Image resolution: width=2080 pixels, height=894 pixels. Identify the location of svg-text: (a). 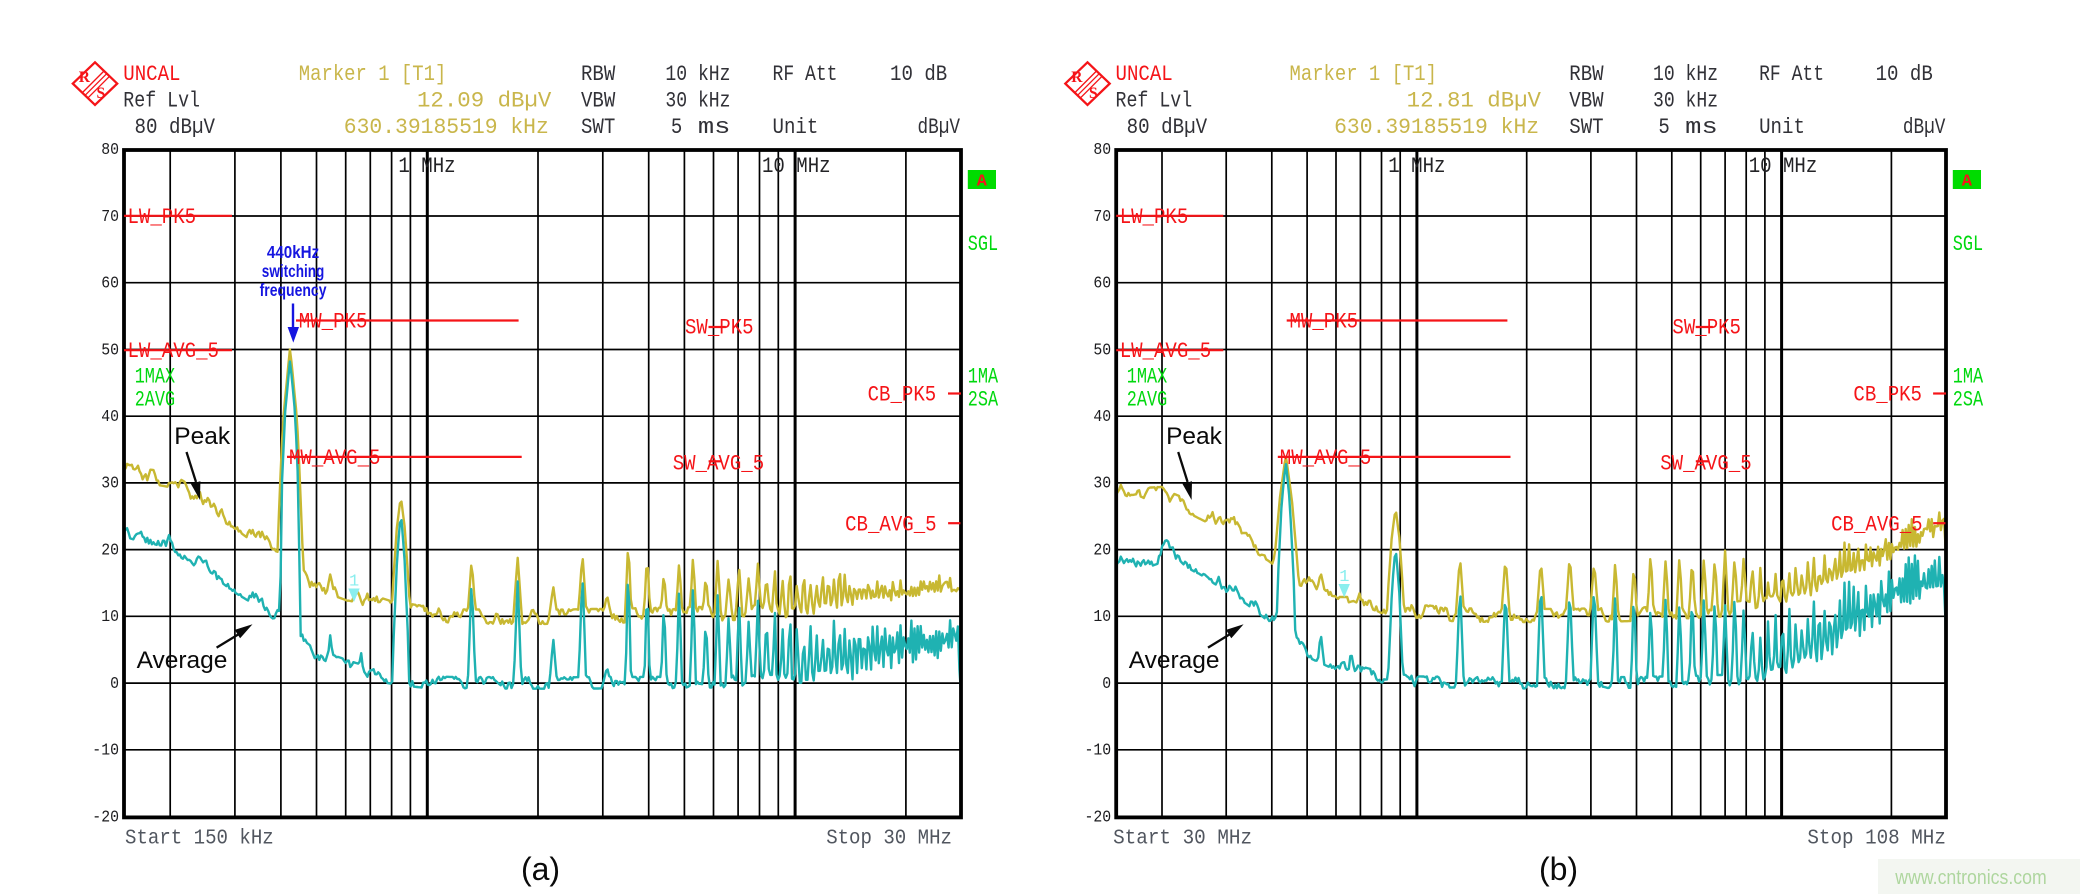
(540, 869).